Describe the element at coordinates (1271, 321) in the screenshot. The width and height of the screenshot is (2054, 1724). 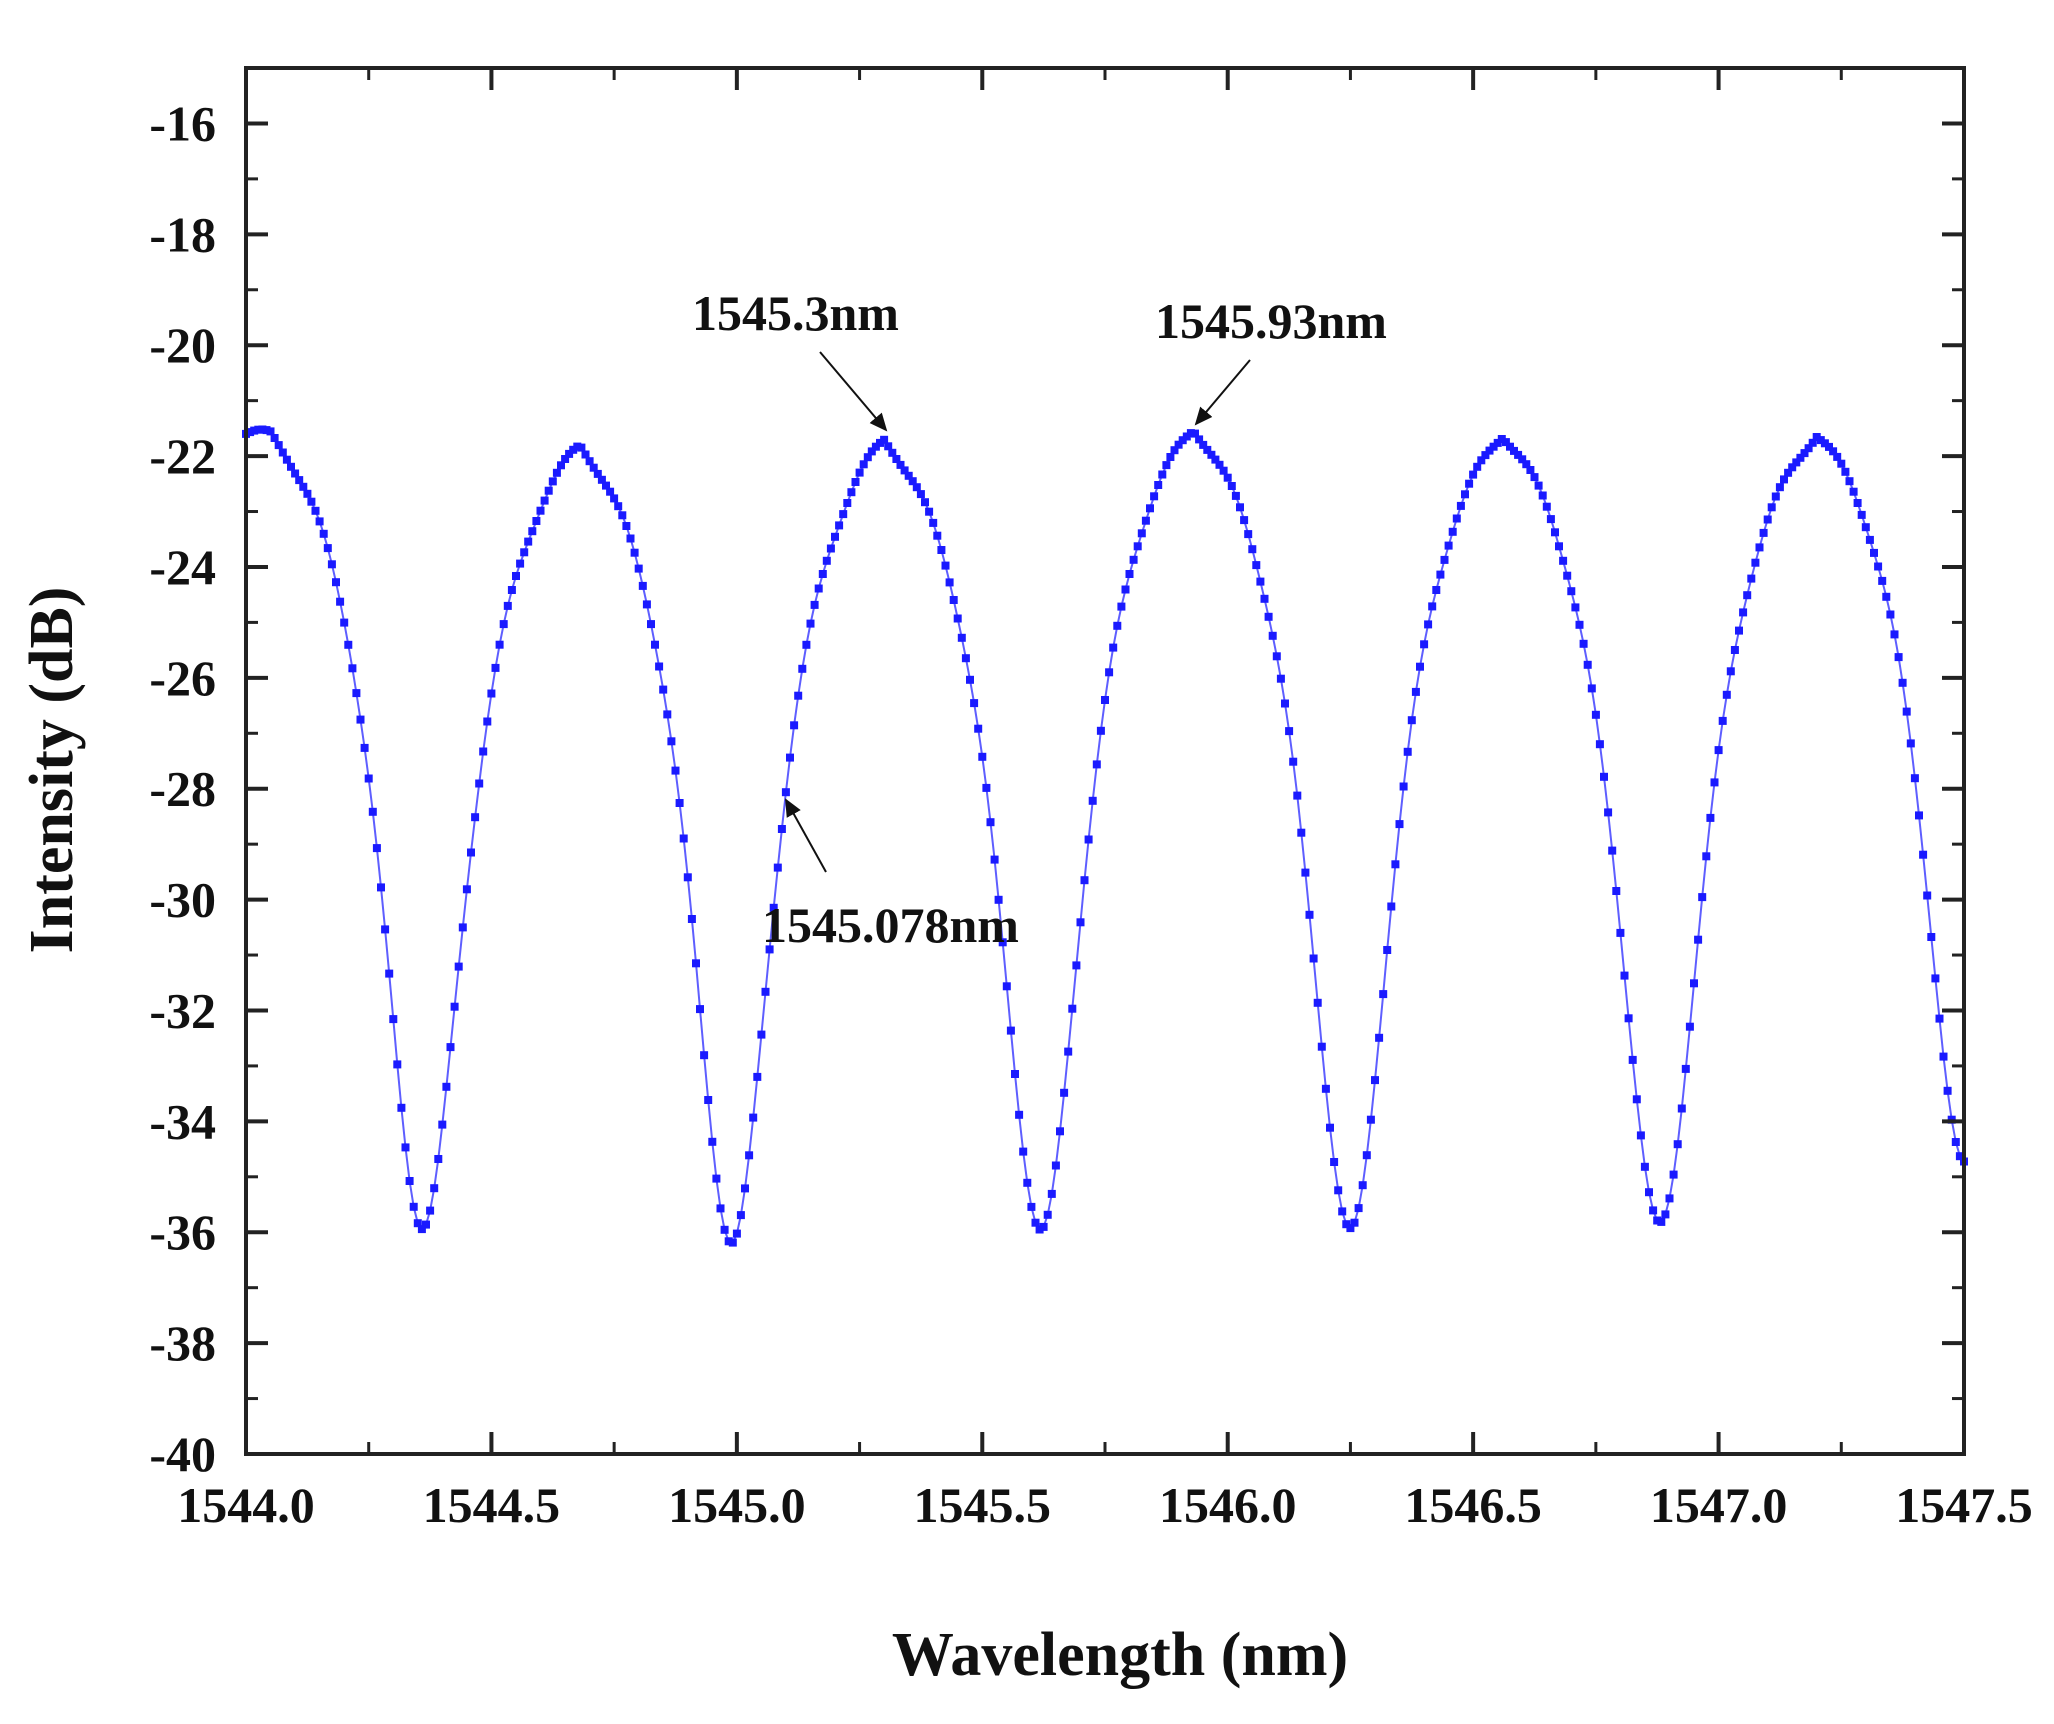
I see `annotation-label: 1545.93nm` at that location.